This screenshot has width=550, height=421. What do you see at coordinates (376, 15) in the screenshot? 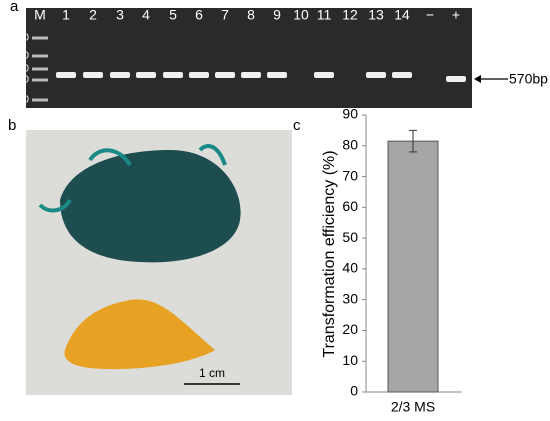
I see `lane-label: 13` at bounding box center [376, 15].